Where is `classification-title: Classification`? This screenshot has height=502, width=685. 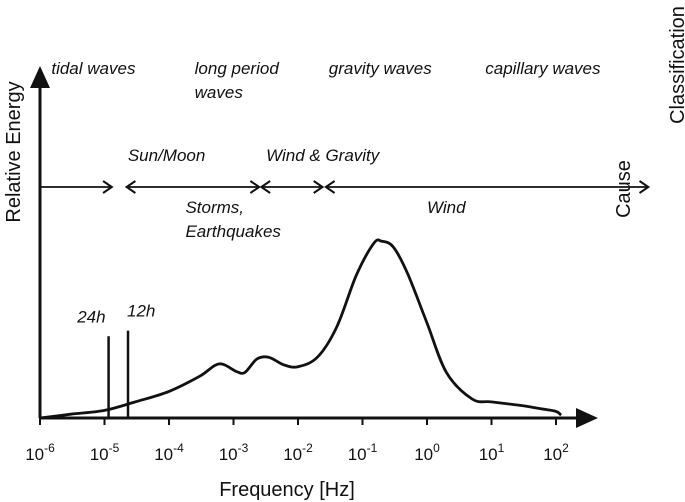 classification-title: Classification is located at coordinates (676, 65).